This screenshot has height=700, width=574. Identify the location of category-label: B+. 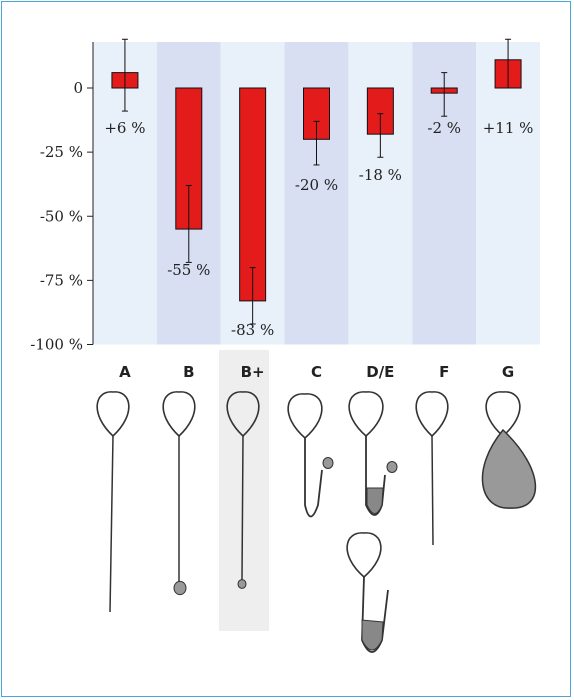
(253, 372).